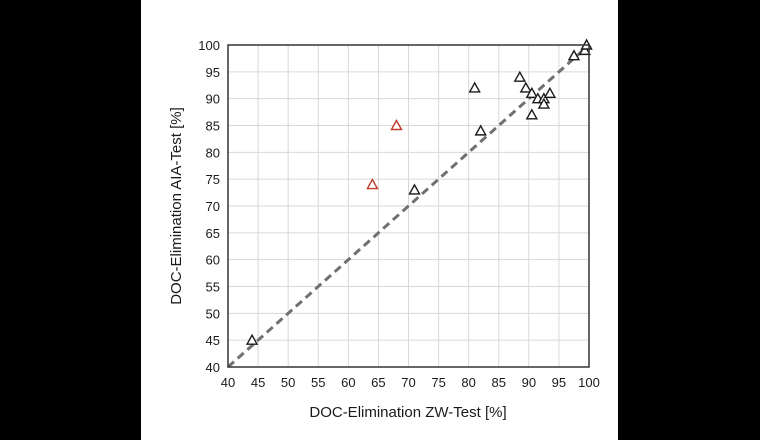 The image size is (760, 440). I want to click on x-tick-label: 60, so click(348, 382).